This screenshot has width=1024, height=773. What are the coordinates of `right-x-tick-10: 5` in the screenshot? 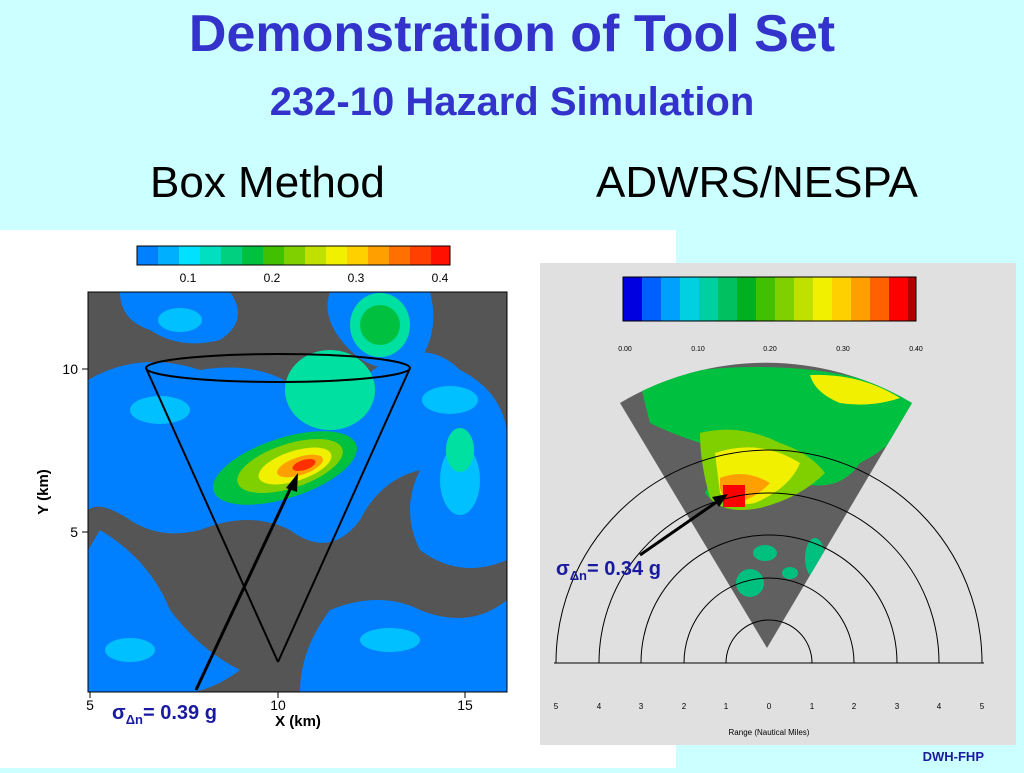 It's located at (982, 706).